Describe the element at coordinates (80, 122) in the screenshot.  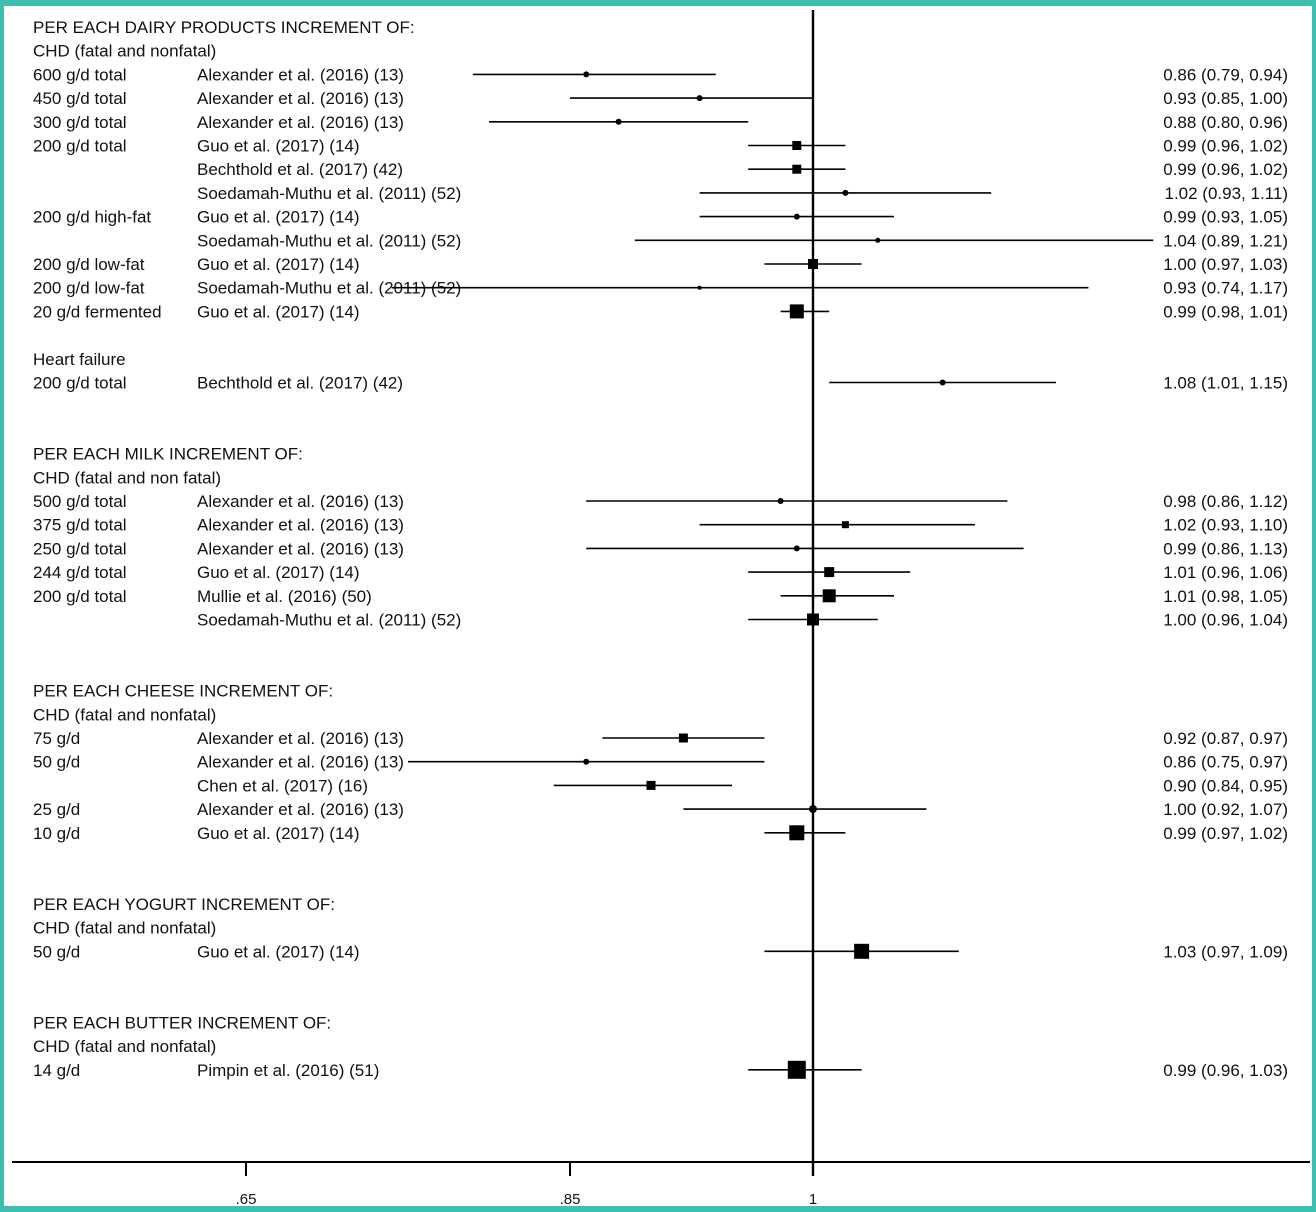
I see `dose-label: 300 g/d total` at that location.